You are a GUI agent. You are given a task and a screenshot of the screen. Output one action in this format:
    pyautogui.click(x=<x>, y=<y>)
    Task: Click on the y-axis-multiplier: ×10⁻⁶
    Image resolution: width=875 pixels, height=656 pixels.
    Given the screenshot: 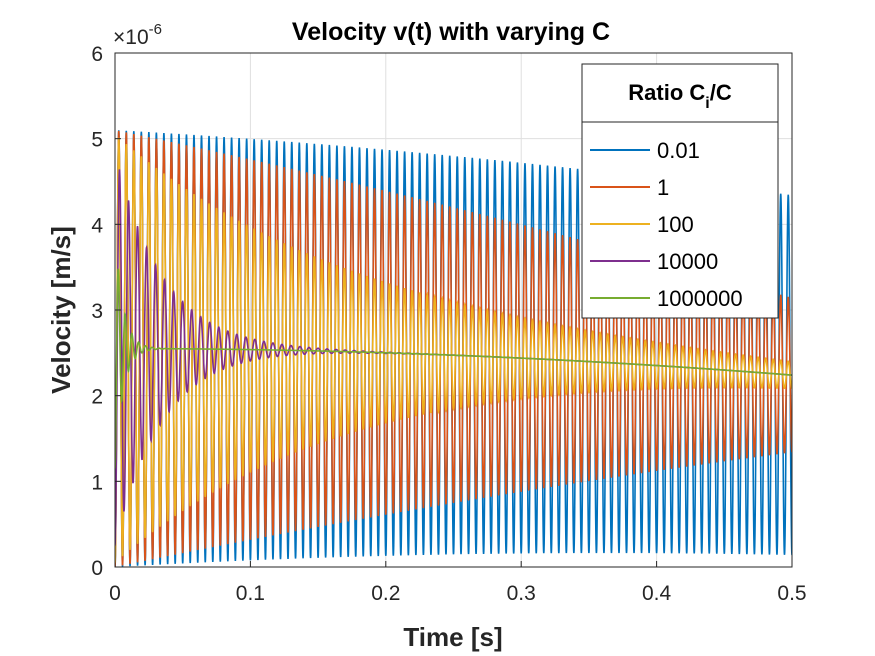 What is the action you would take?
    pyautogui.click(x=137, y=35)
    